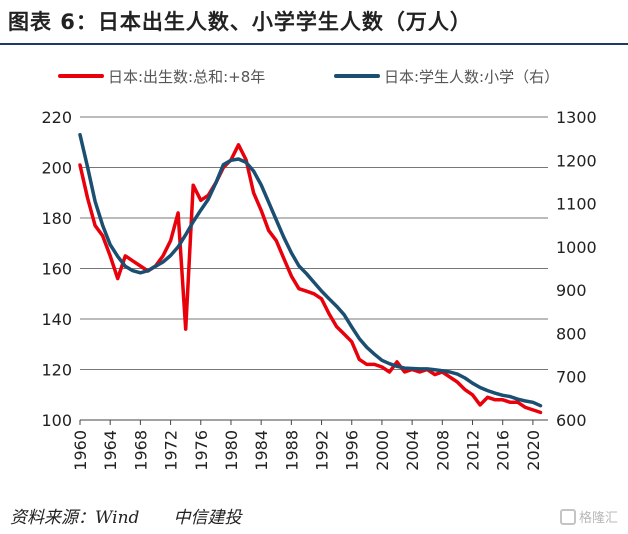 Image resolution: width=628 pixels, height=534 pixels. What do you see at coordinates (412, 450) in the screenshot?
I see `x-tick-label: 2004` at bounding box center [412, 450].